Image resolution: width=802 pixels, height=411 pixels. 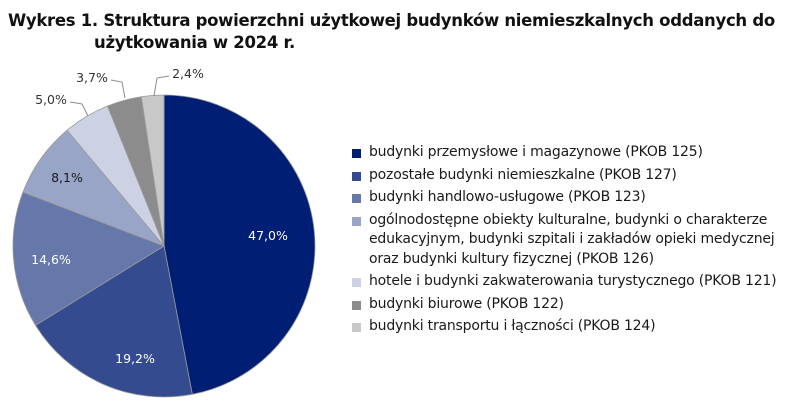 What do you see at coordinates (577, 305) in the screenshot?
I see `legend-item: budynki biurowe (PKOB 122)` at bounding box center [577, 305].